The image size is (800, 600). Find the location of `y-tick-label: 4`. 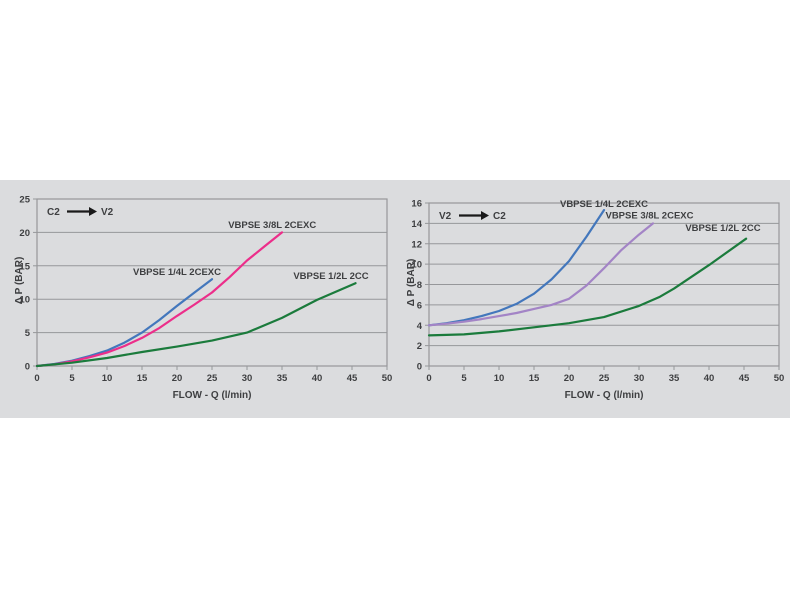

y-tick-label: 4 is located at coordinates (420, 326).